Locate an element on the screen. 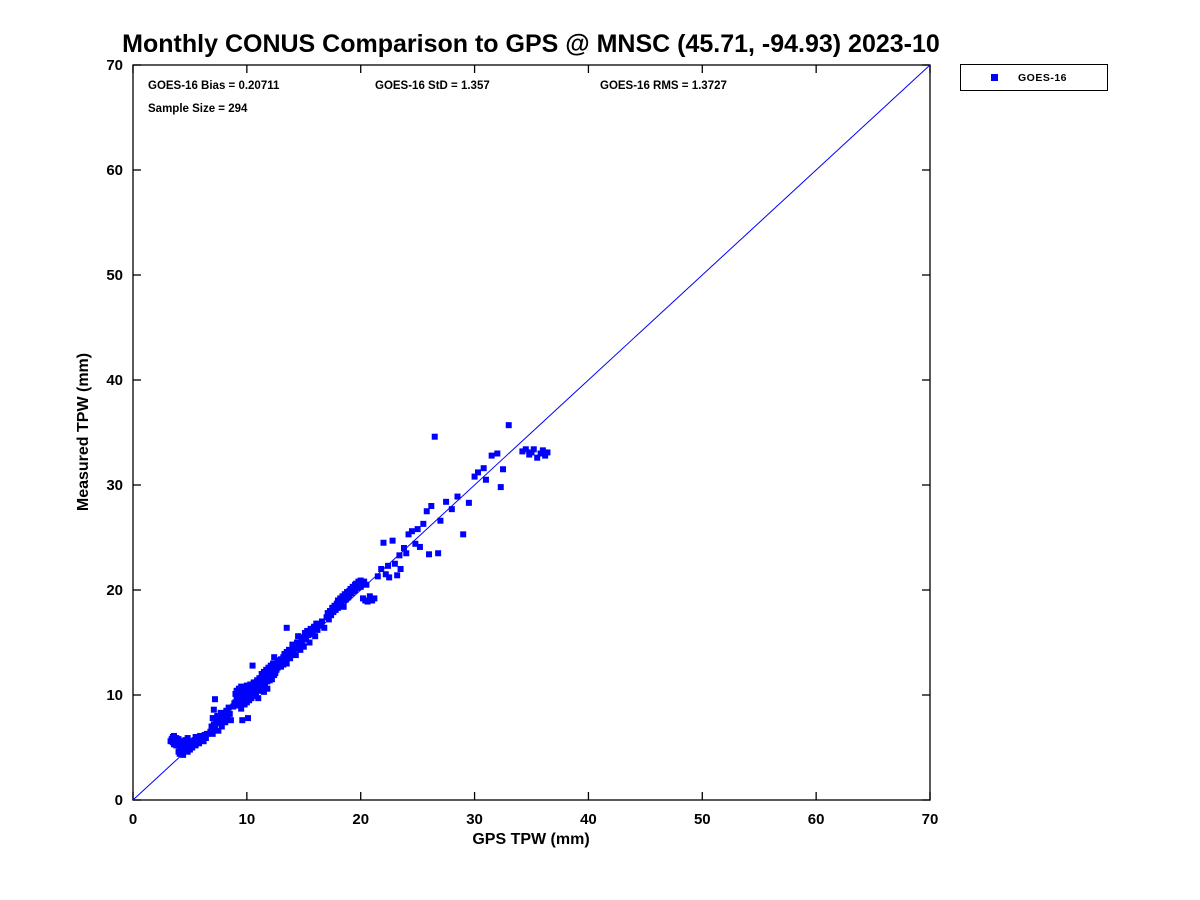 This screenshot has width=1200, height=900. y-tick-label: 20 is located at coordinates (114, 590).